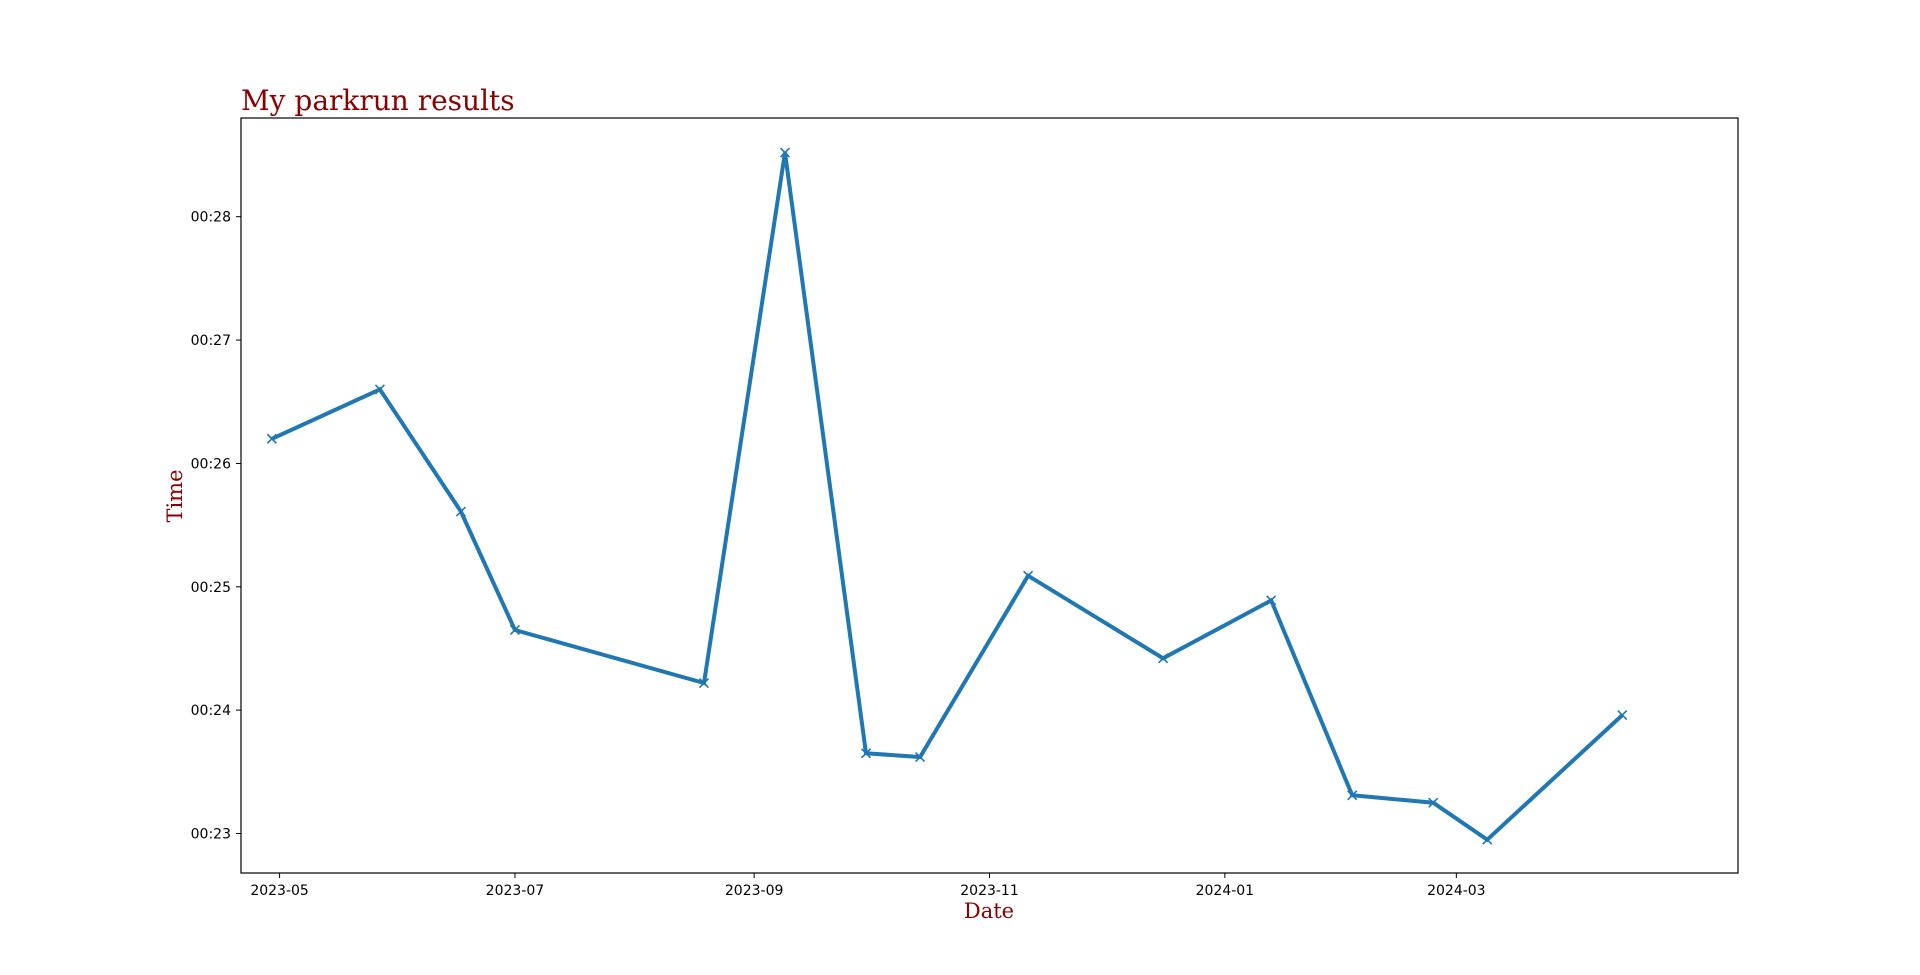 Image resolution: width=1920 pixels, height=975 pixels. What do you see at coordinates (989, 911) in the screenshot?
I see `x-axis-label: Date` at bounding box center [989, 911].